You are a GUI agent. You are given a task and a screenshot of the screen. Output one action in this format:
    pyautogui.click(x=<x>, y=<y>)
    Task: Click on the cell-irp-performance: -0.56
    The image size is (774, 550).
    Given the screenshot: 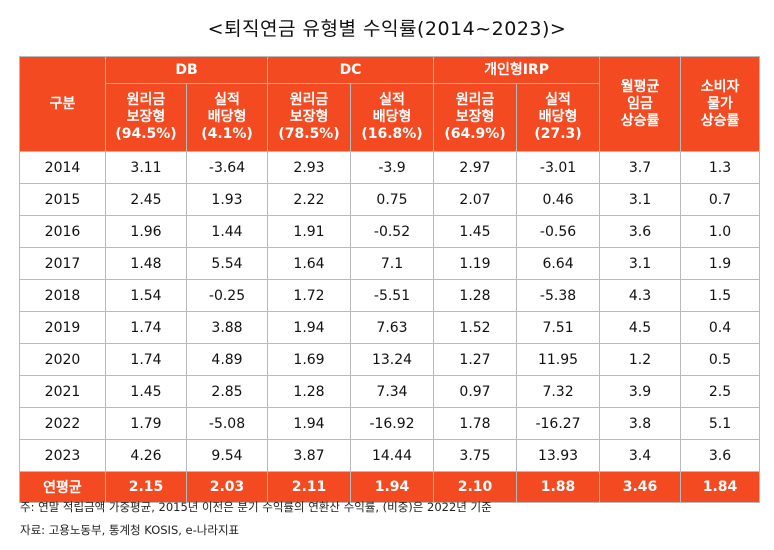 What is the action you would take?
    pyautogui.click(x=558, y=231)
    